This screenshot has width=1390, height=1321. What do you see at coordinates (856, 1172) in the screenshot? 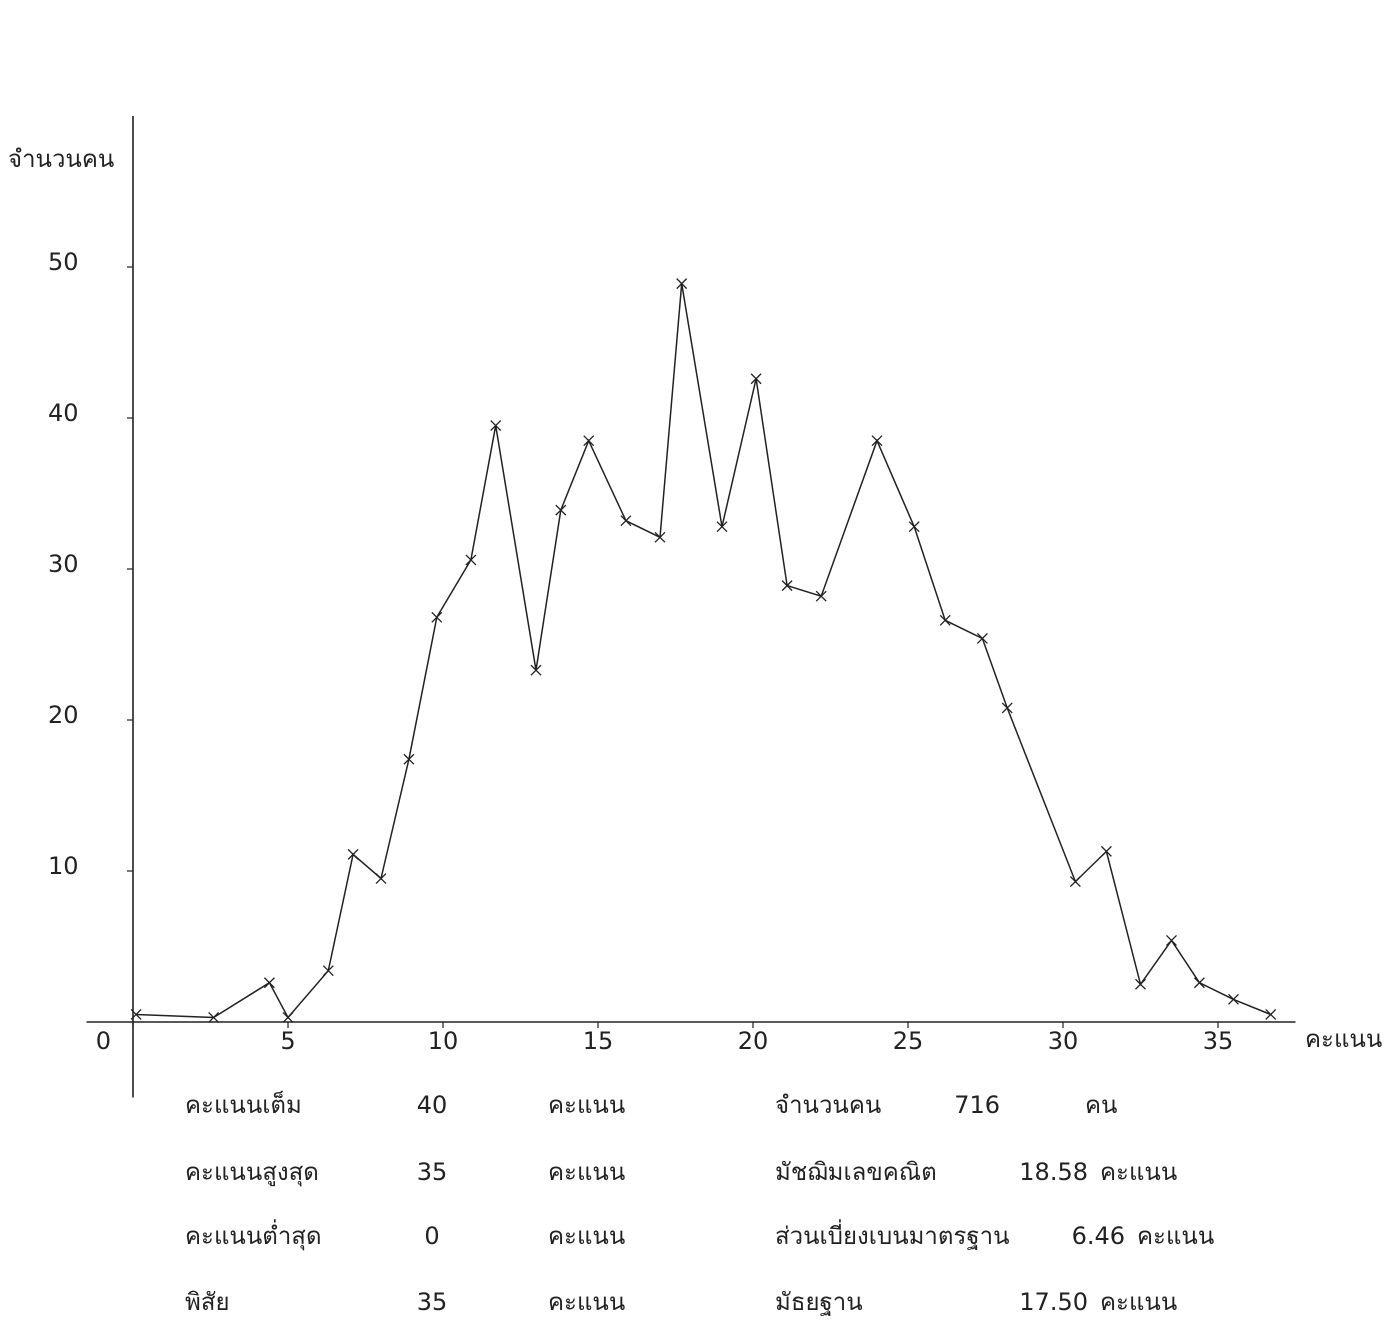
I see `summary-label: มัชฌิมเลขคณิต` at bounding box center [856, 1172].